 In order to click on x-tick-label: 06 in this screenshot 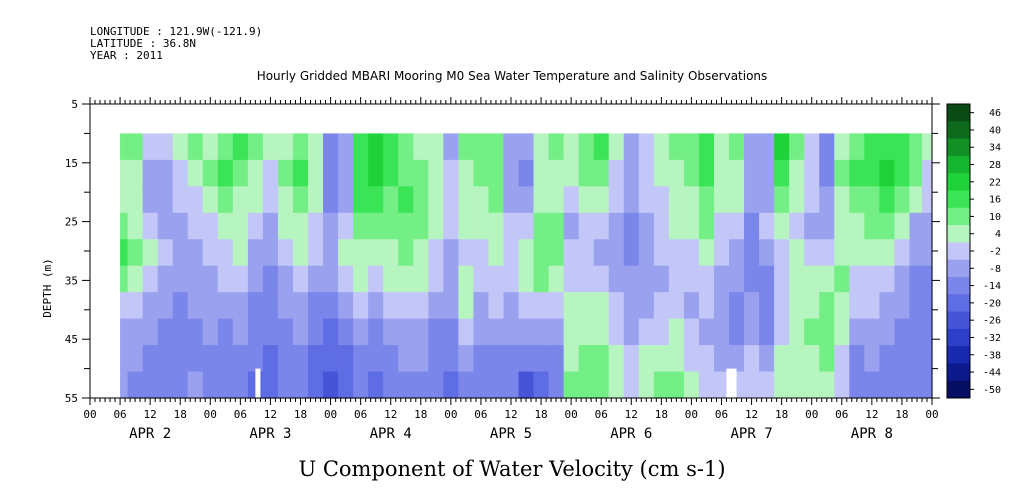, I will do `click(841, 414)`.